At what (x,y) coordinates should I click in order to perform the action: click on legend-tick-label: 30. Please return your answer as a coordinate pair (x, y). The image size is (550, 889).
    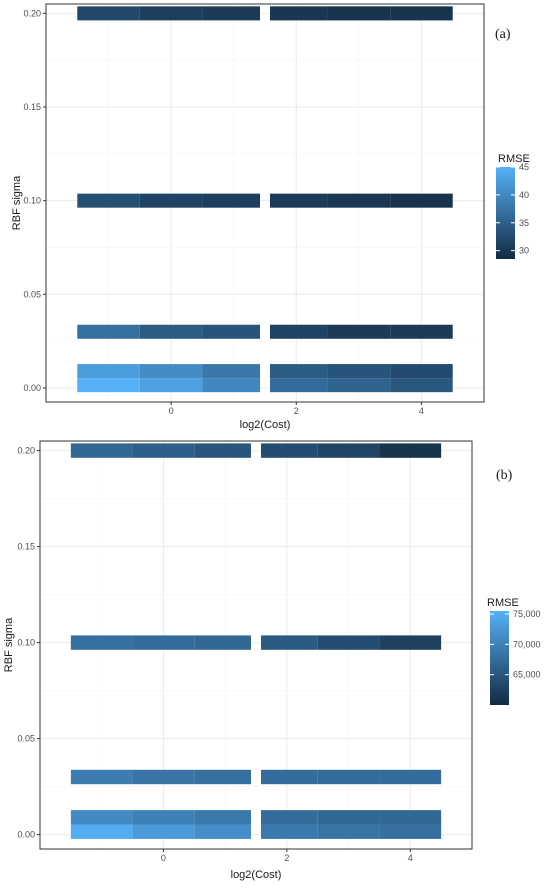
    Looking at the image, I should click on (524, 251).